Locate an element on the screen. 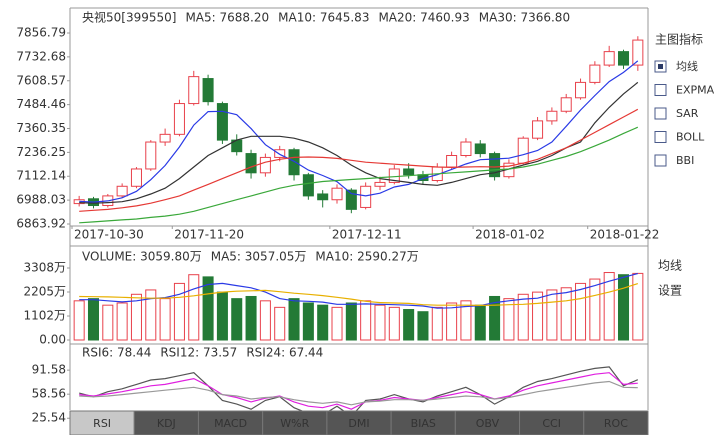 This screenshot has width=720, height=435. tab-label: RSI is located at coordinates (102, 423).